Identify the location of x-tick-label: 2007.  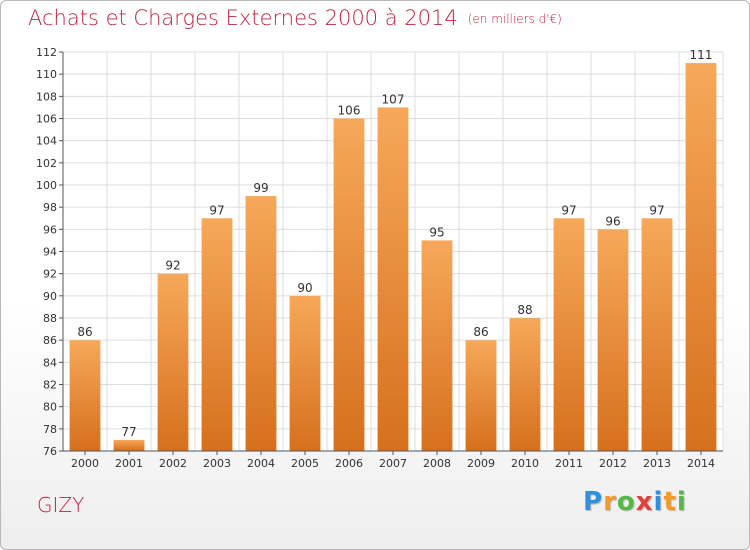
(393, 463).